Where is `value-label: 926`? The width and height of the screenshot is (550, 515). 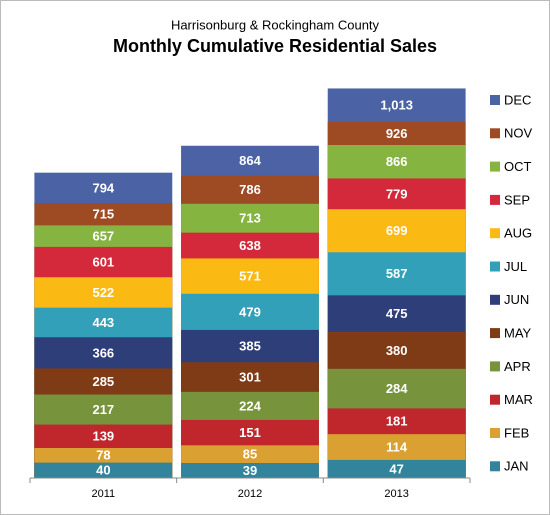 value-label: 926 is located at coordinates (397, 133).